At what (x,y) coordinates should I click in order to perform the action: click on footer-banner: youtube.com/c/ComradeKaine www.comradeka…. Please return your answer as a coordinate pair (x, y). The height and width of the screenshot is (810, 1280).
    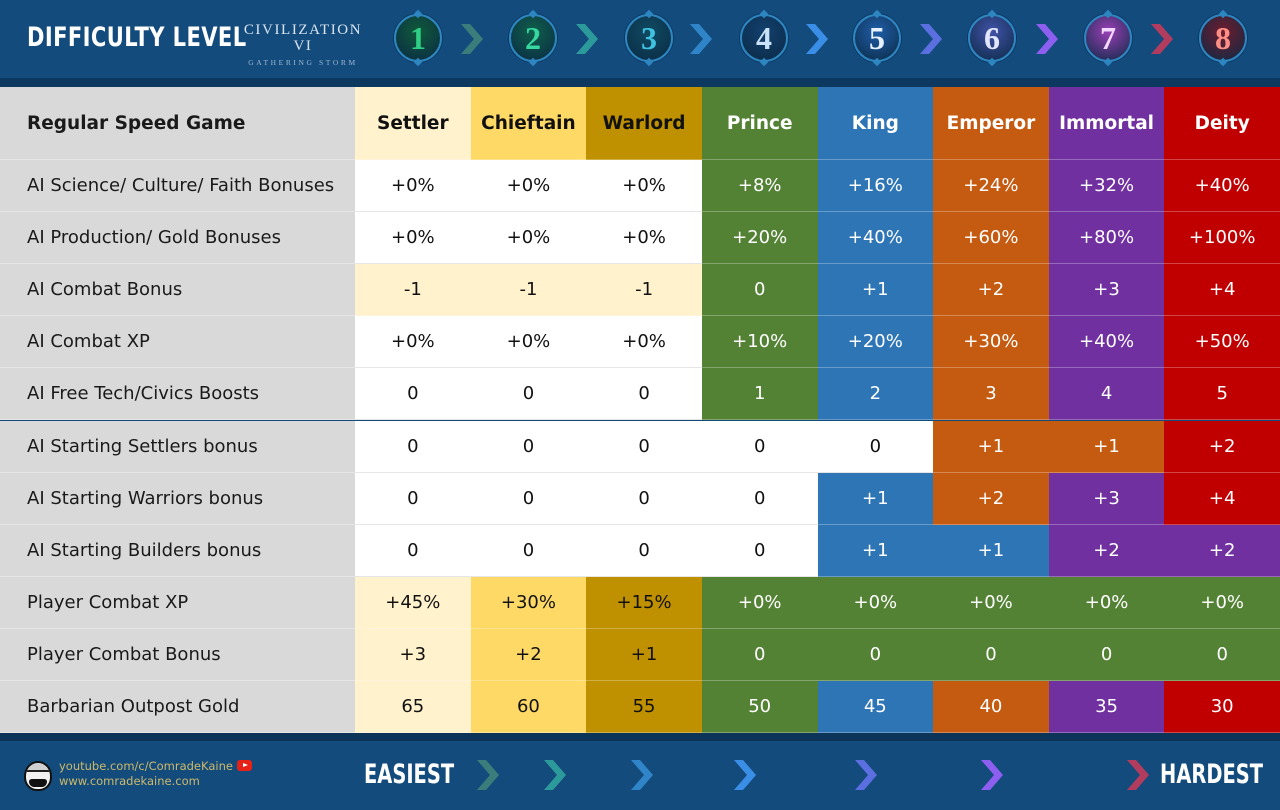
    Looking at the image, I should click on (640, 775).